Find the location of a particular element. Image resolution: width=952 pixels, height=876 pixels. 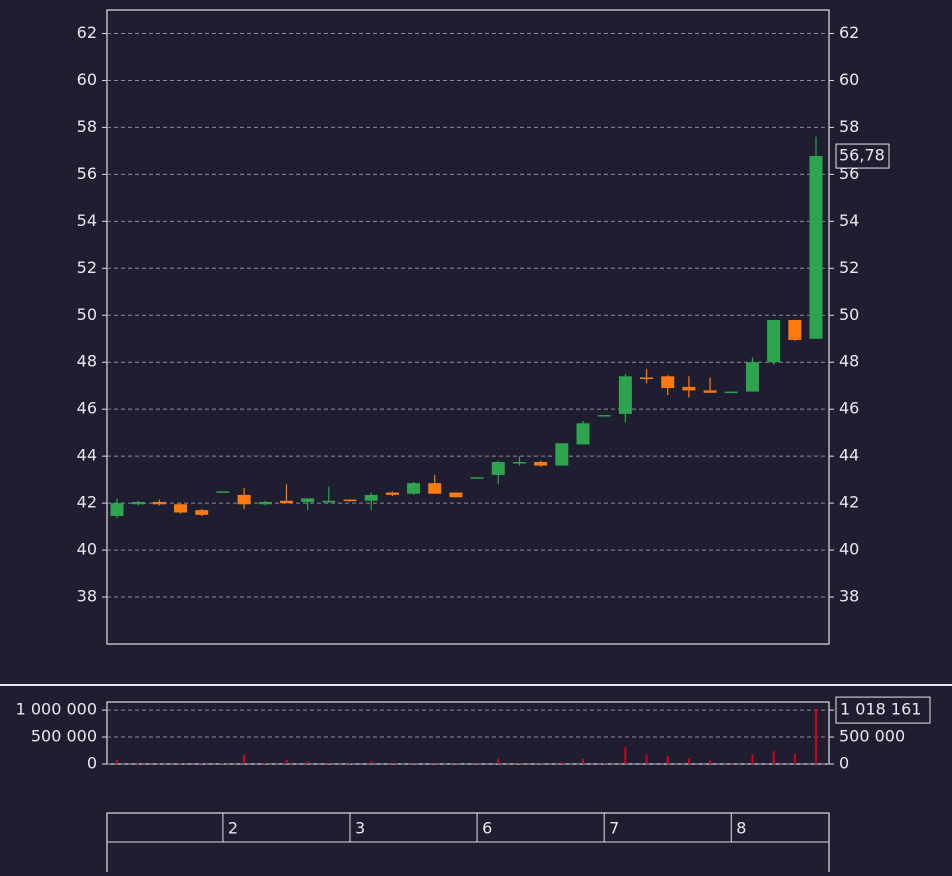

y-tick-label: 500 000 is located at coordinates (64, 736).